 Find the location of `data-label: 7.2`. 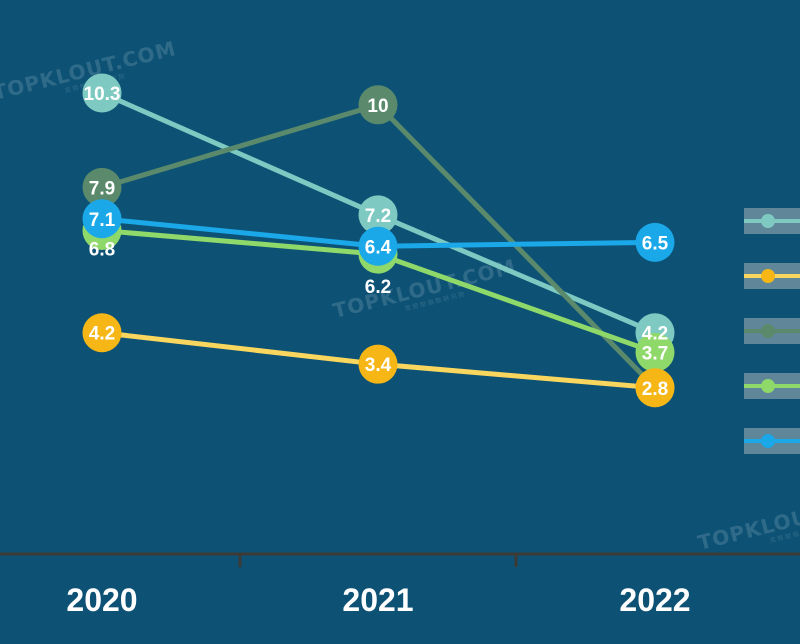

data-label: 7.2 is located at coordinates (378, 216).